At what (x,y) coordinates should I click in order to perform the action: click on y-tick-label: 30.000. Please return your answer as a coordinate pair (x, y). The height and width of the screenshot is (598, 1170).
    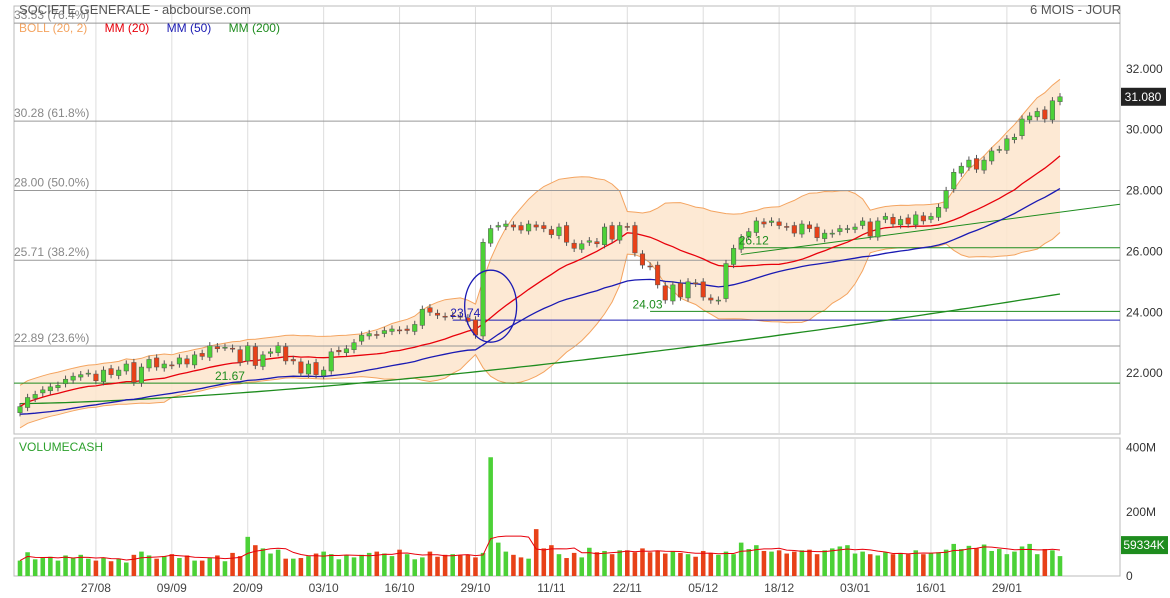
    Looking at the image, I should click on (1144, 130).